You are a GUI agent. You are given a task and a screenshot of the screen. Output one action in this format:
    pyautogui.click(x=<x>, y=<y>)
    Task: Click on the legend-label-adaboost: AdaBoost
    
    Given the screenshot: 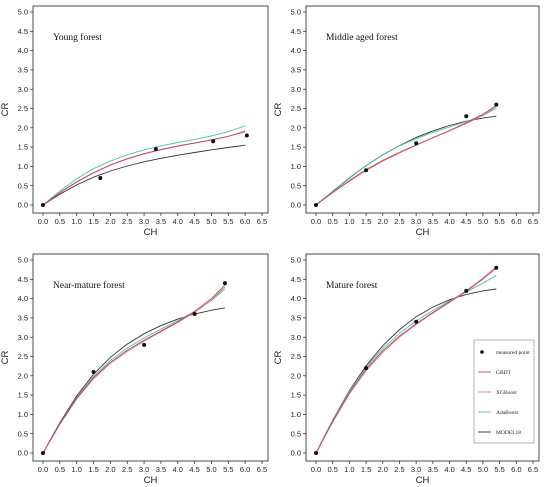 What is the action you would take?
    pyautogui.click(x=507, y=413)
    